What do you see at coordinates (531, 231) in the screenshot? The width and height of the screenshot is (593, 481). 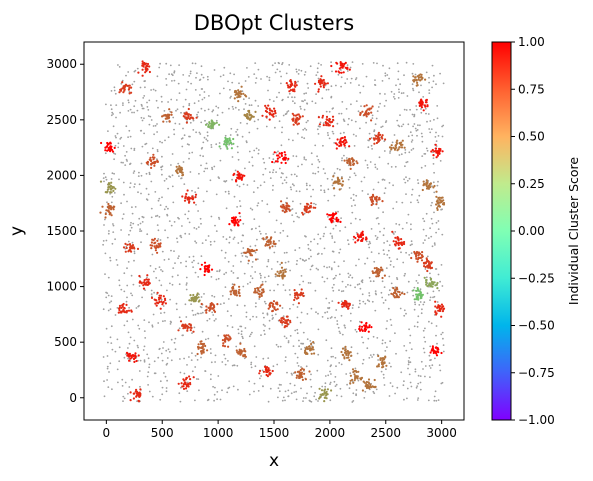 I see `colorbar-tick-label: 0.00` at bounding box center [531, 231].